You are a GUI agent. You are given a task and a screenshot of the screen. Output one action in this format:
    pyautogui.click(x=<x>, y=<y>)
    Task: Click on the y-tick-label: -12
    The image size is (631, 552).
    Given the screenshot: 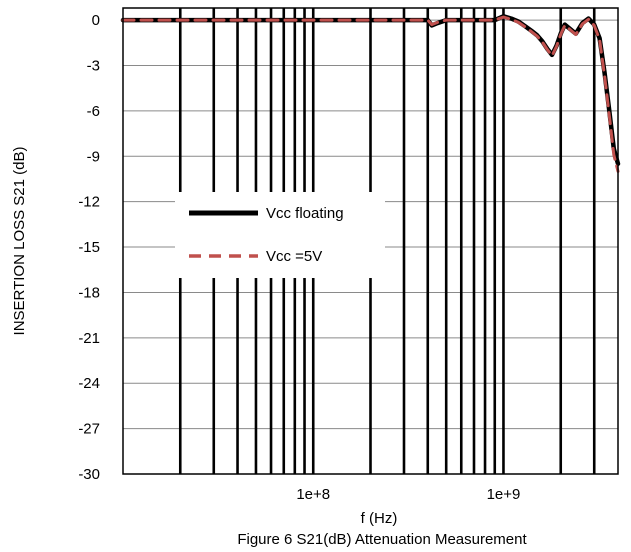 What is the action you would take?
    pyautogui.click(x=89, y=202)
    